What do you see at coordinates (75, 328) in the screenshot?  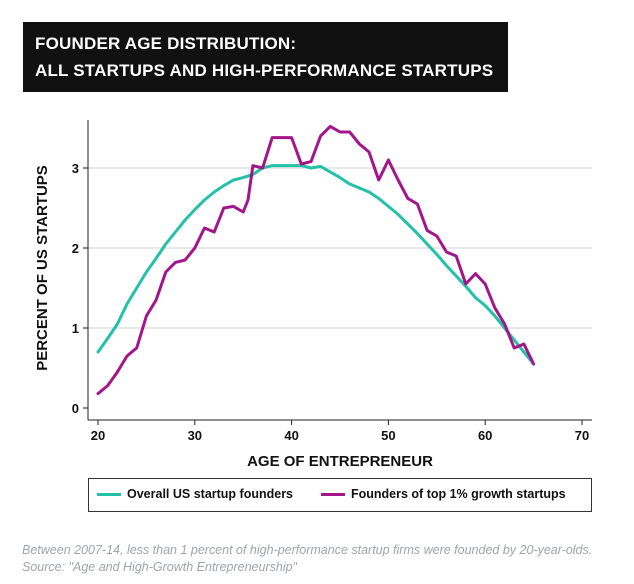 I see `y-tick-label-1: 1` at bounding box center [75, 328].